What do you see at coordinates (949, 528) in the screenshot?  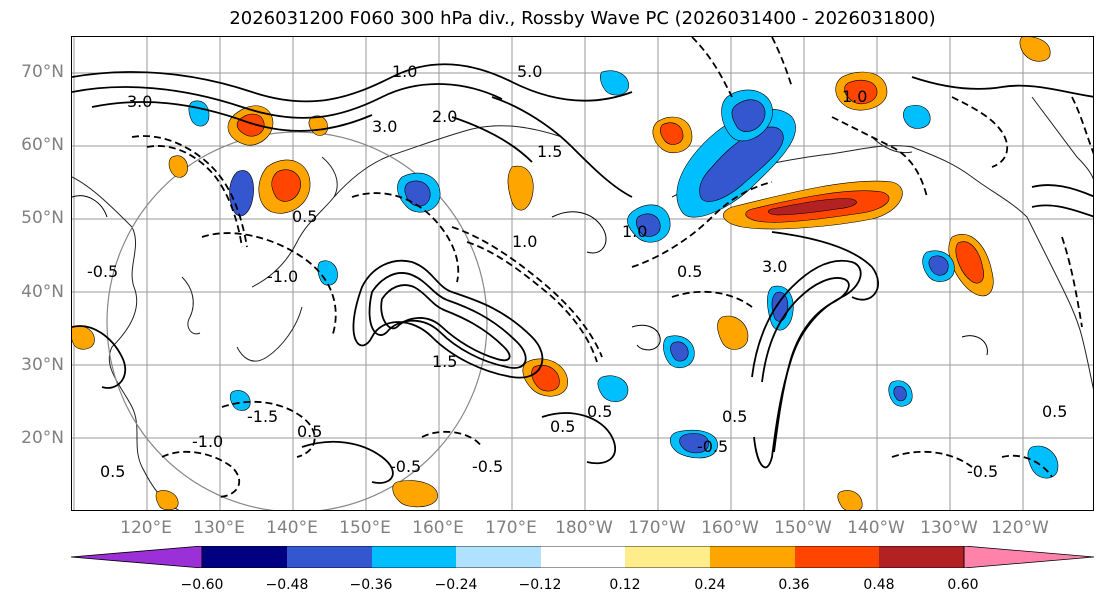 I see `lon-label-130w: 130°W` at bounding box center [949, 528].